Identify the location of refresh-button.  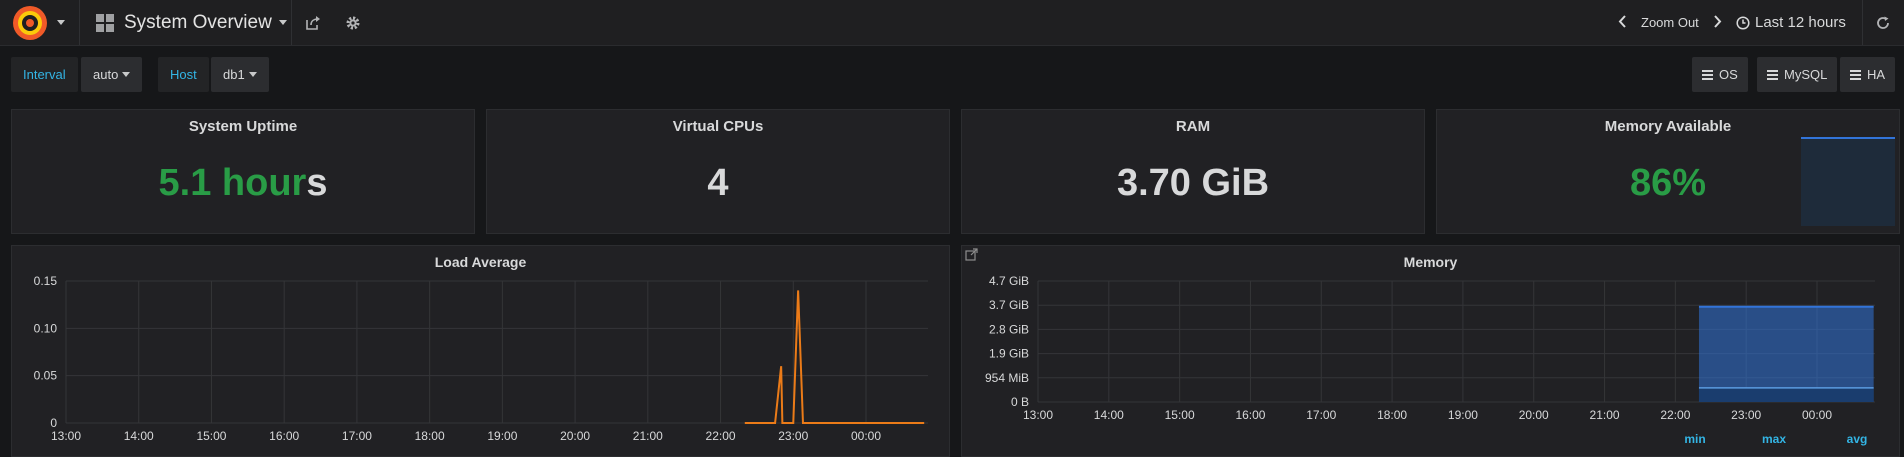
(1883, 22).